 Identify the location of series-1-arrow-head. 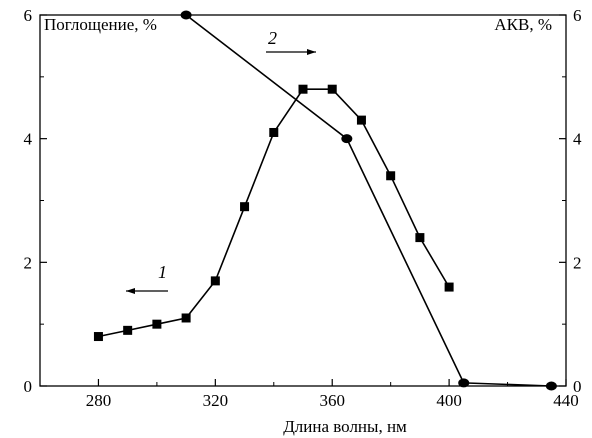
(130, 291).